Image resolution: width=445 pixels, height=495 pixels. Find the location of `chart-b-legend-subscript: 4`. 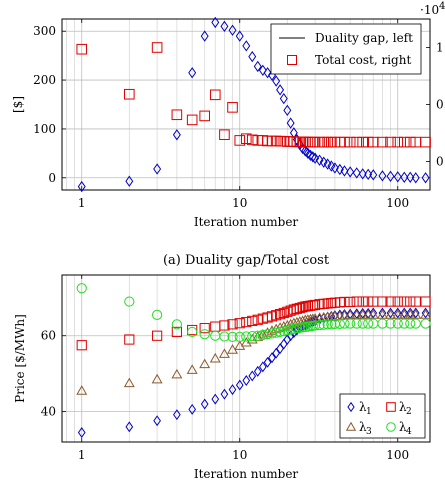

chart-b-legend-subscript: 4 is located at coordinates (409, 432).